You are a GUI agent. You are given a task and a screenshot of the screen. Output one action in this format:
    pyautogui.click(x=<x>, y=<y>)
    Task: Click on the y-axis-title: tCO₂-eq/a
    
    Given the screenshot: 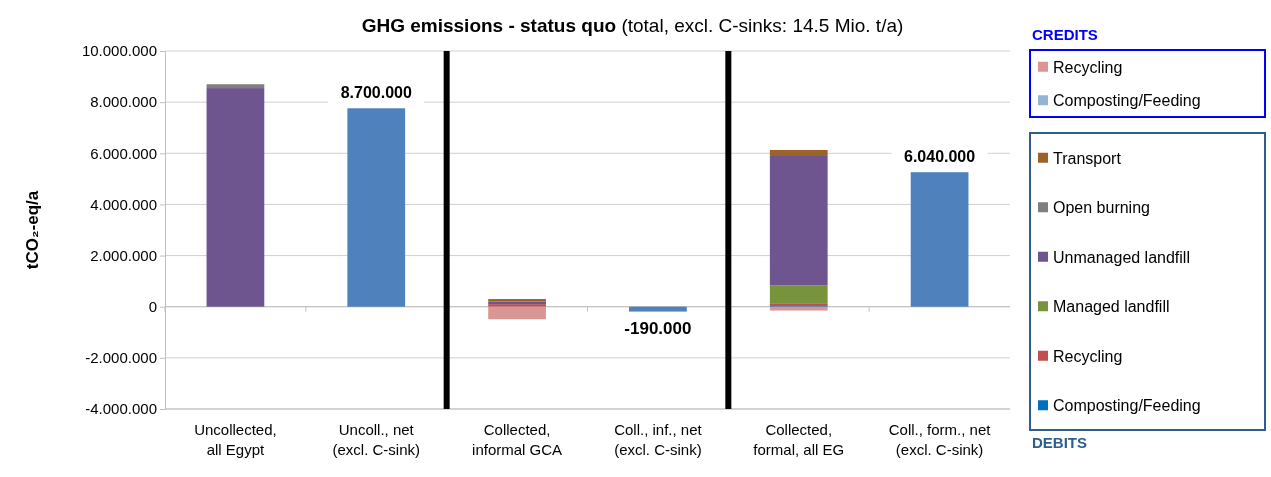 What is the action you would take?
    pyautogui.click(x=32, y=230)
    